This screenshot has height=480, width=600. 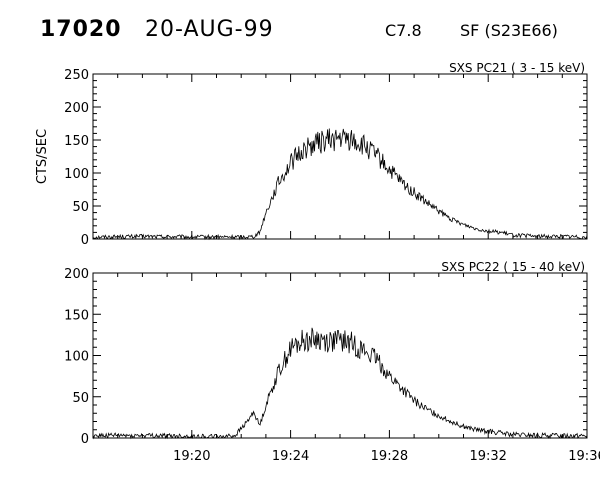 What do you see at coordinates (487, 456) in the screenshot?
I see `panel-2-xtick-label: 19:32` at bounding box center [487, 456].